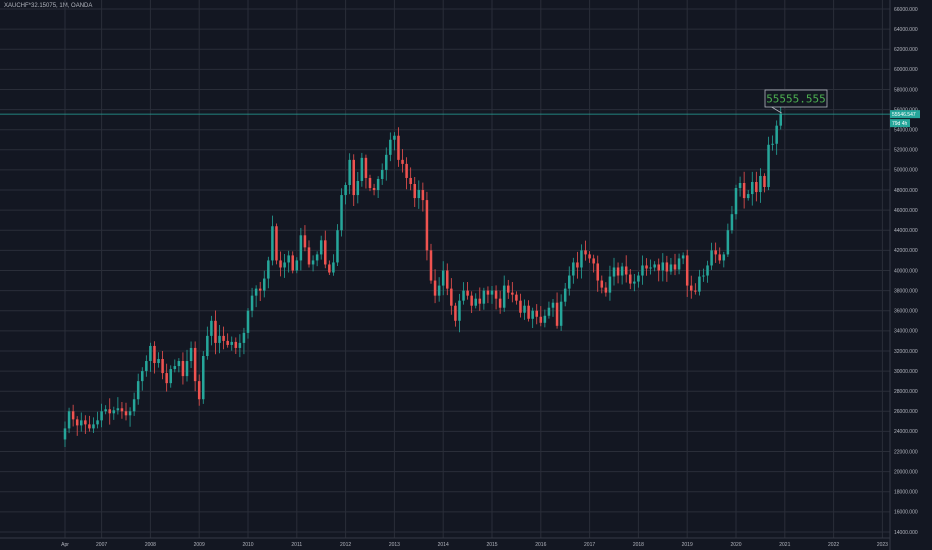 This screenshot has height=550, width=932. Describe the element at coordinates (638, 545) in the screenshot. I see `x-tick-label: 2018` at that location.